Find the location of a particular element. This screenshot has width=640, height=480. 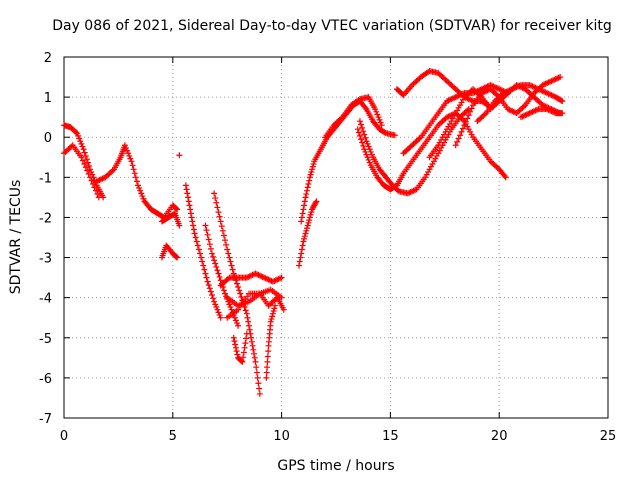

x-tick-label: 0 is located at coordinates (64, 436).